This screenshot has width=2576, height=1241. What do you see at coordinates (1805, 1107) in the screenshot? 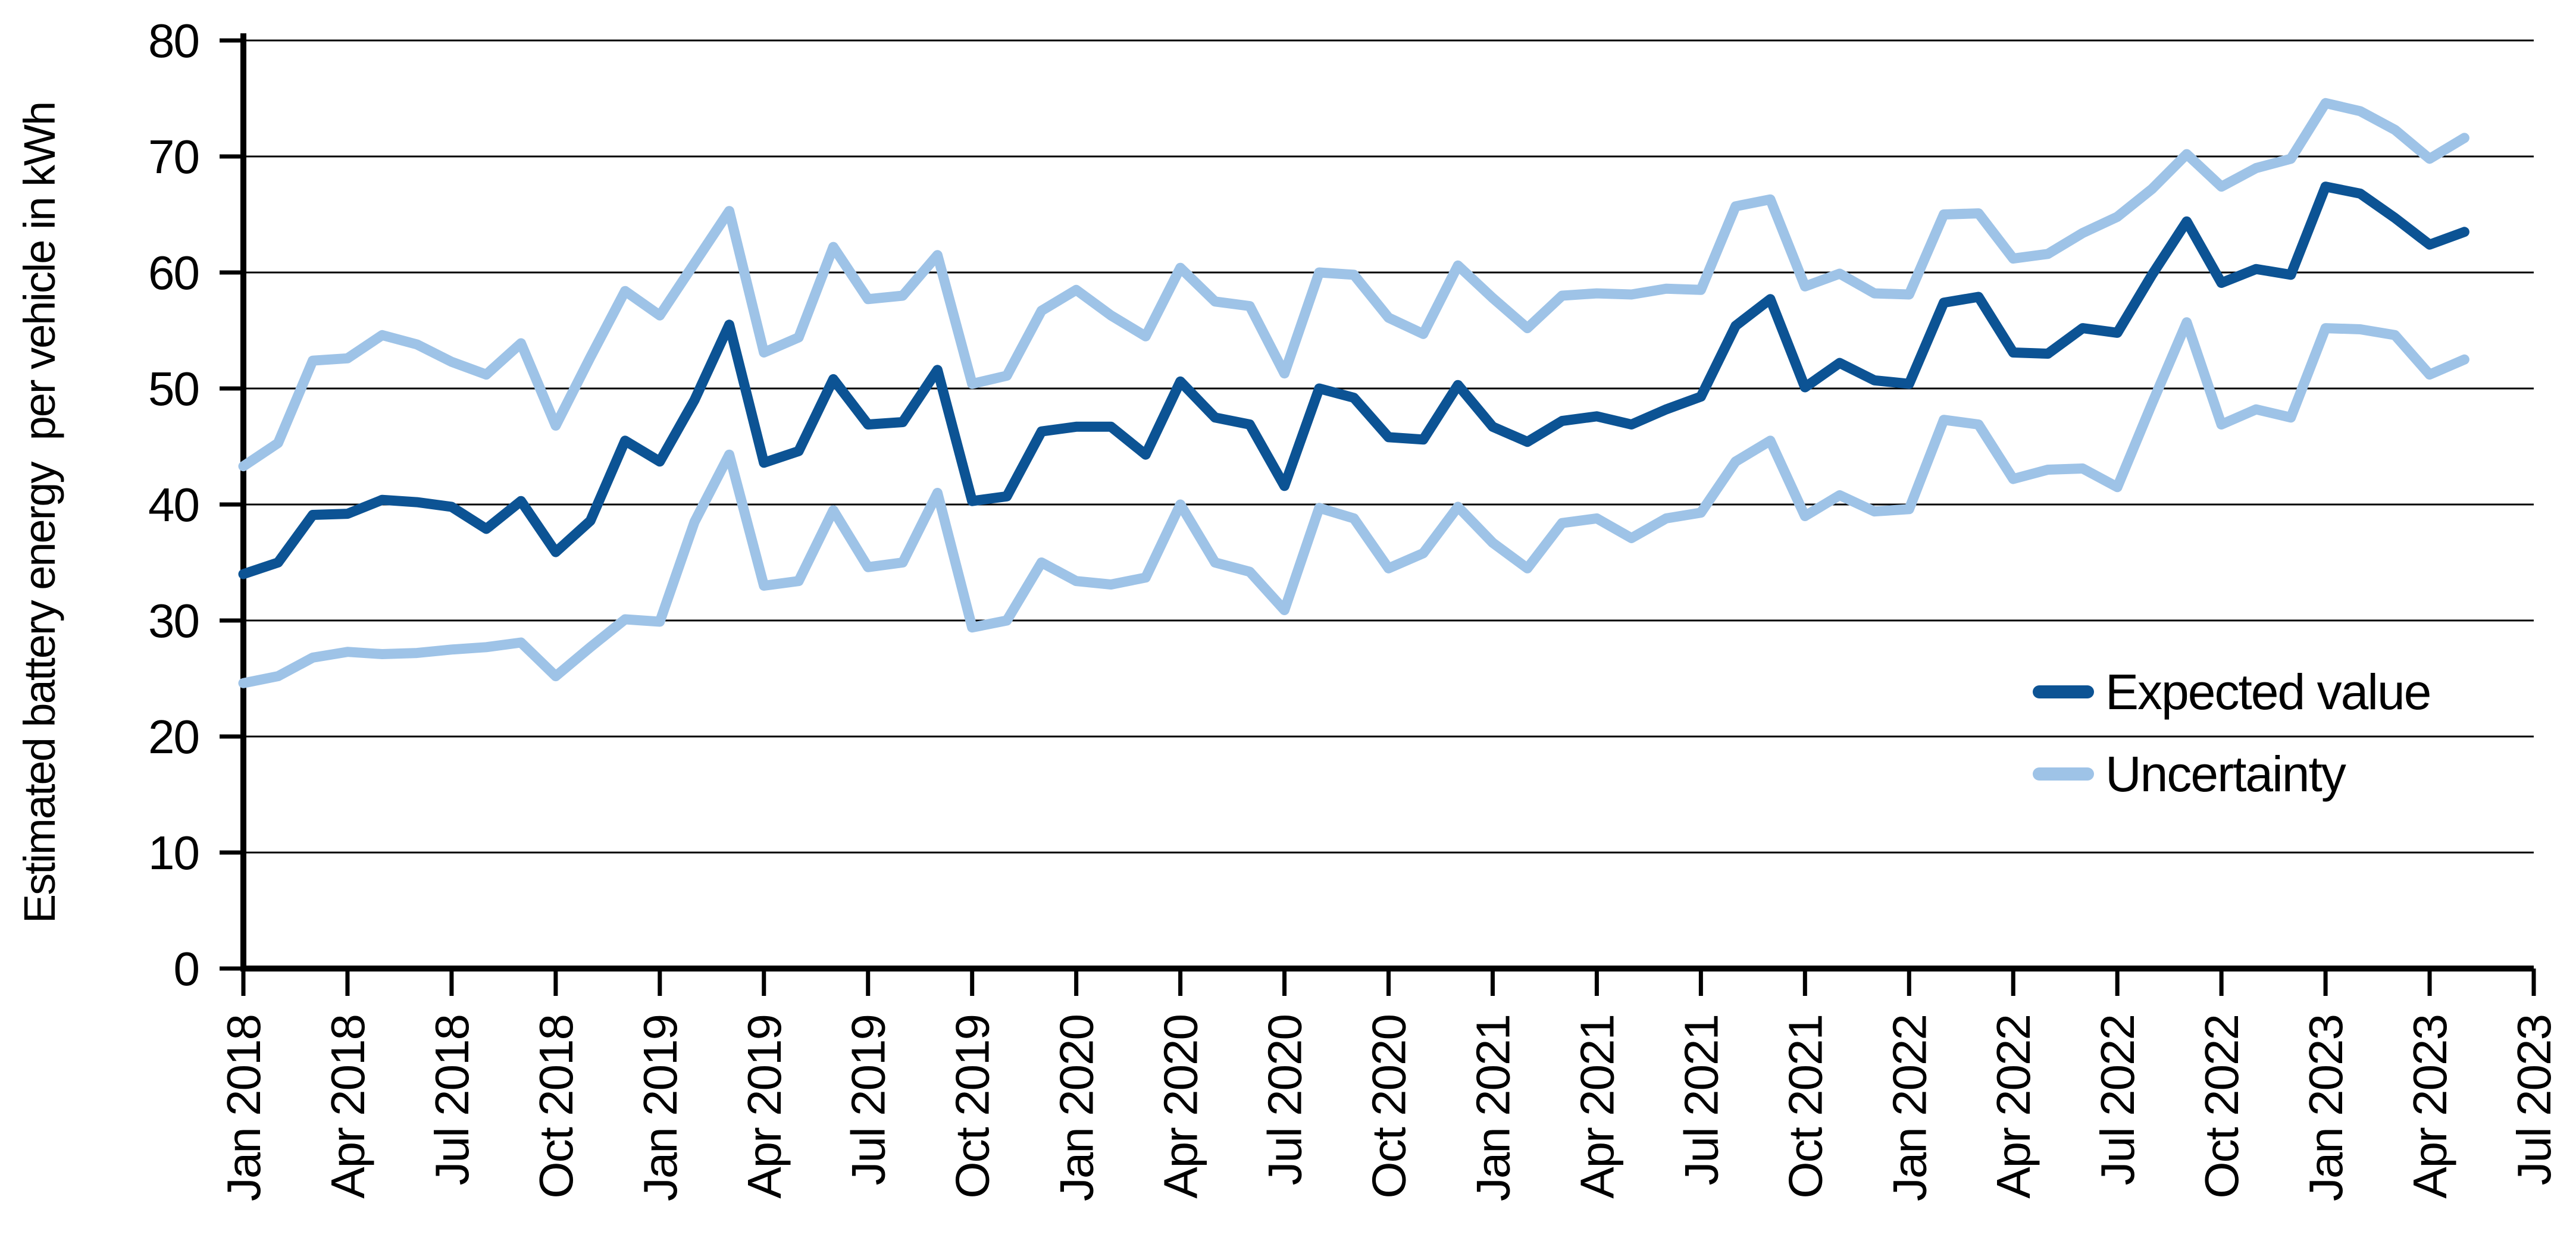
I see `x-tick-label-Oct-2021: Oct 2021` at bounding box center [1805, 1107].